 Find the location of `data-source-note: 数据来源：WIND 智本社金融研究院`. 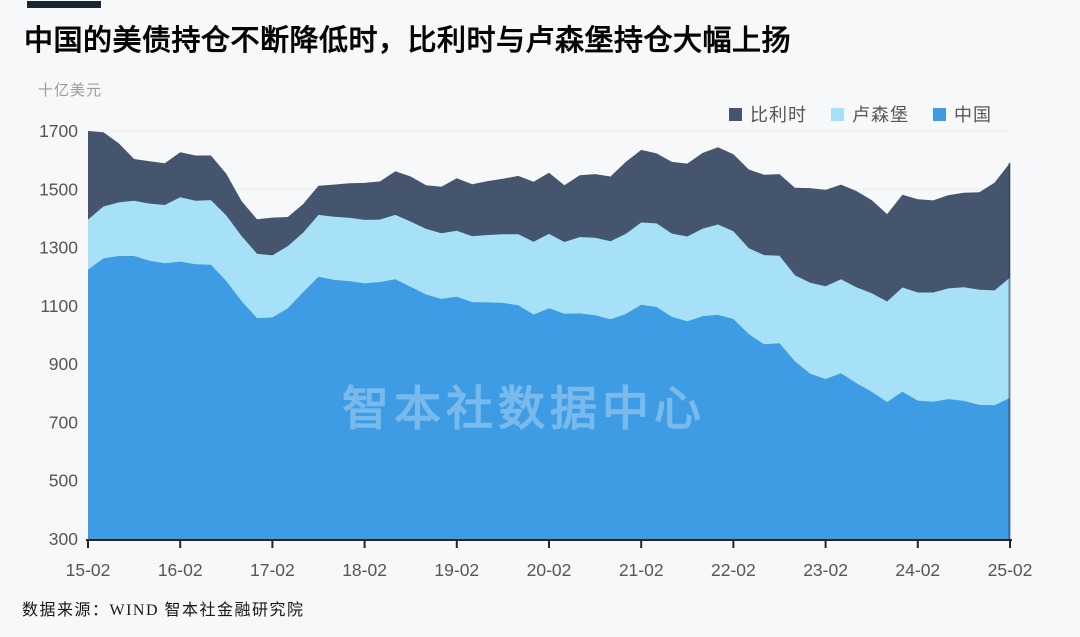

data-source-note: 数据来源：WIND 智本社金融研究院 is located at coordinates (163, 610).